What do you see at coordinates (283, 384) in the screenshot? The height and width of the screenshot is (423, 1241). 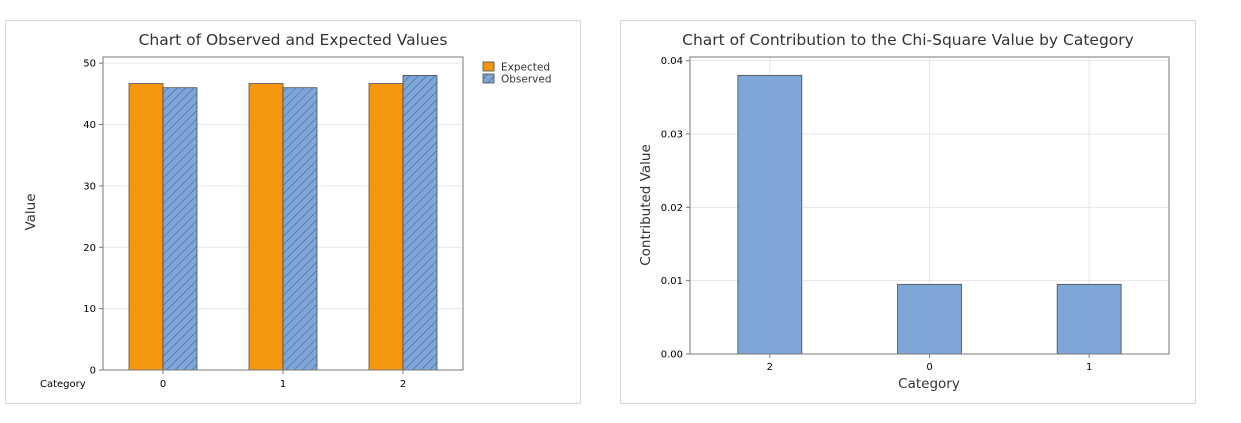 I see `chart1-x-tick-label: 1` at bounding box center [283, 384].